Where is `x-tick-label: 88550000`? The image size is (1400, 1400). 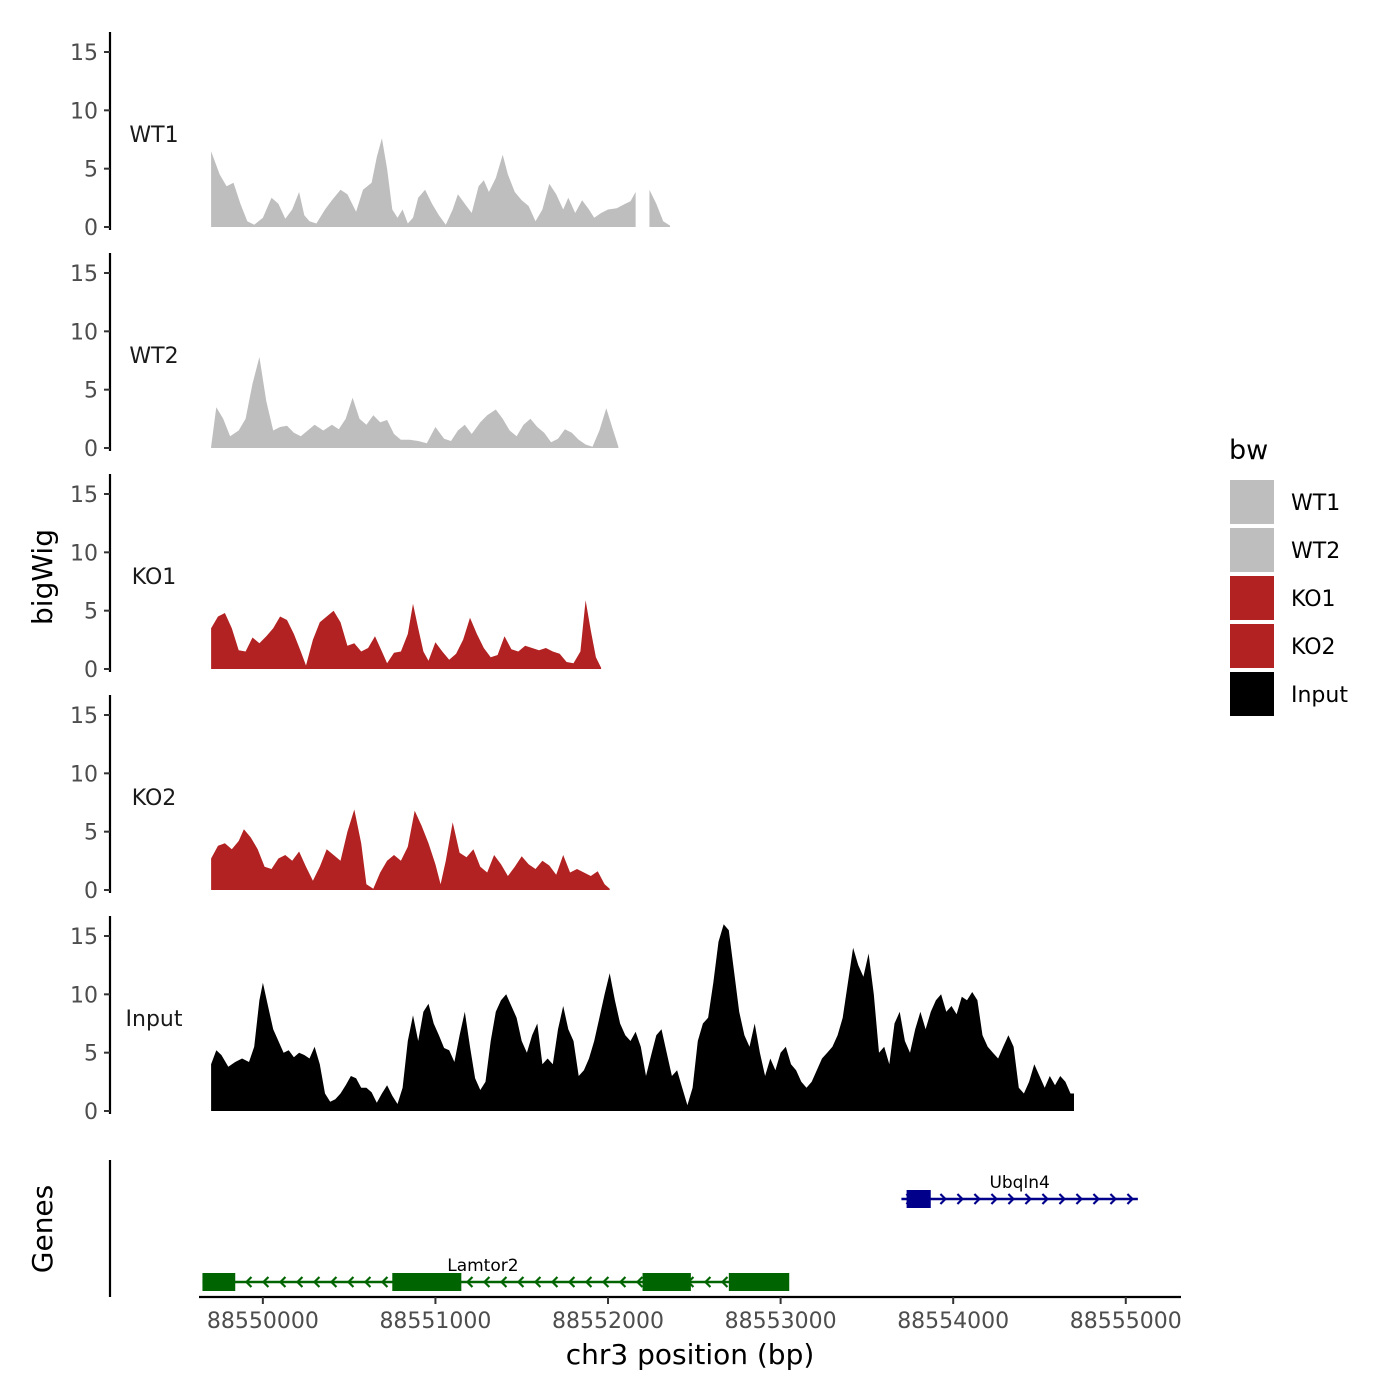
x-tick-label: 88550000 is located at coordinates (263, 1321).